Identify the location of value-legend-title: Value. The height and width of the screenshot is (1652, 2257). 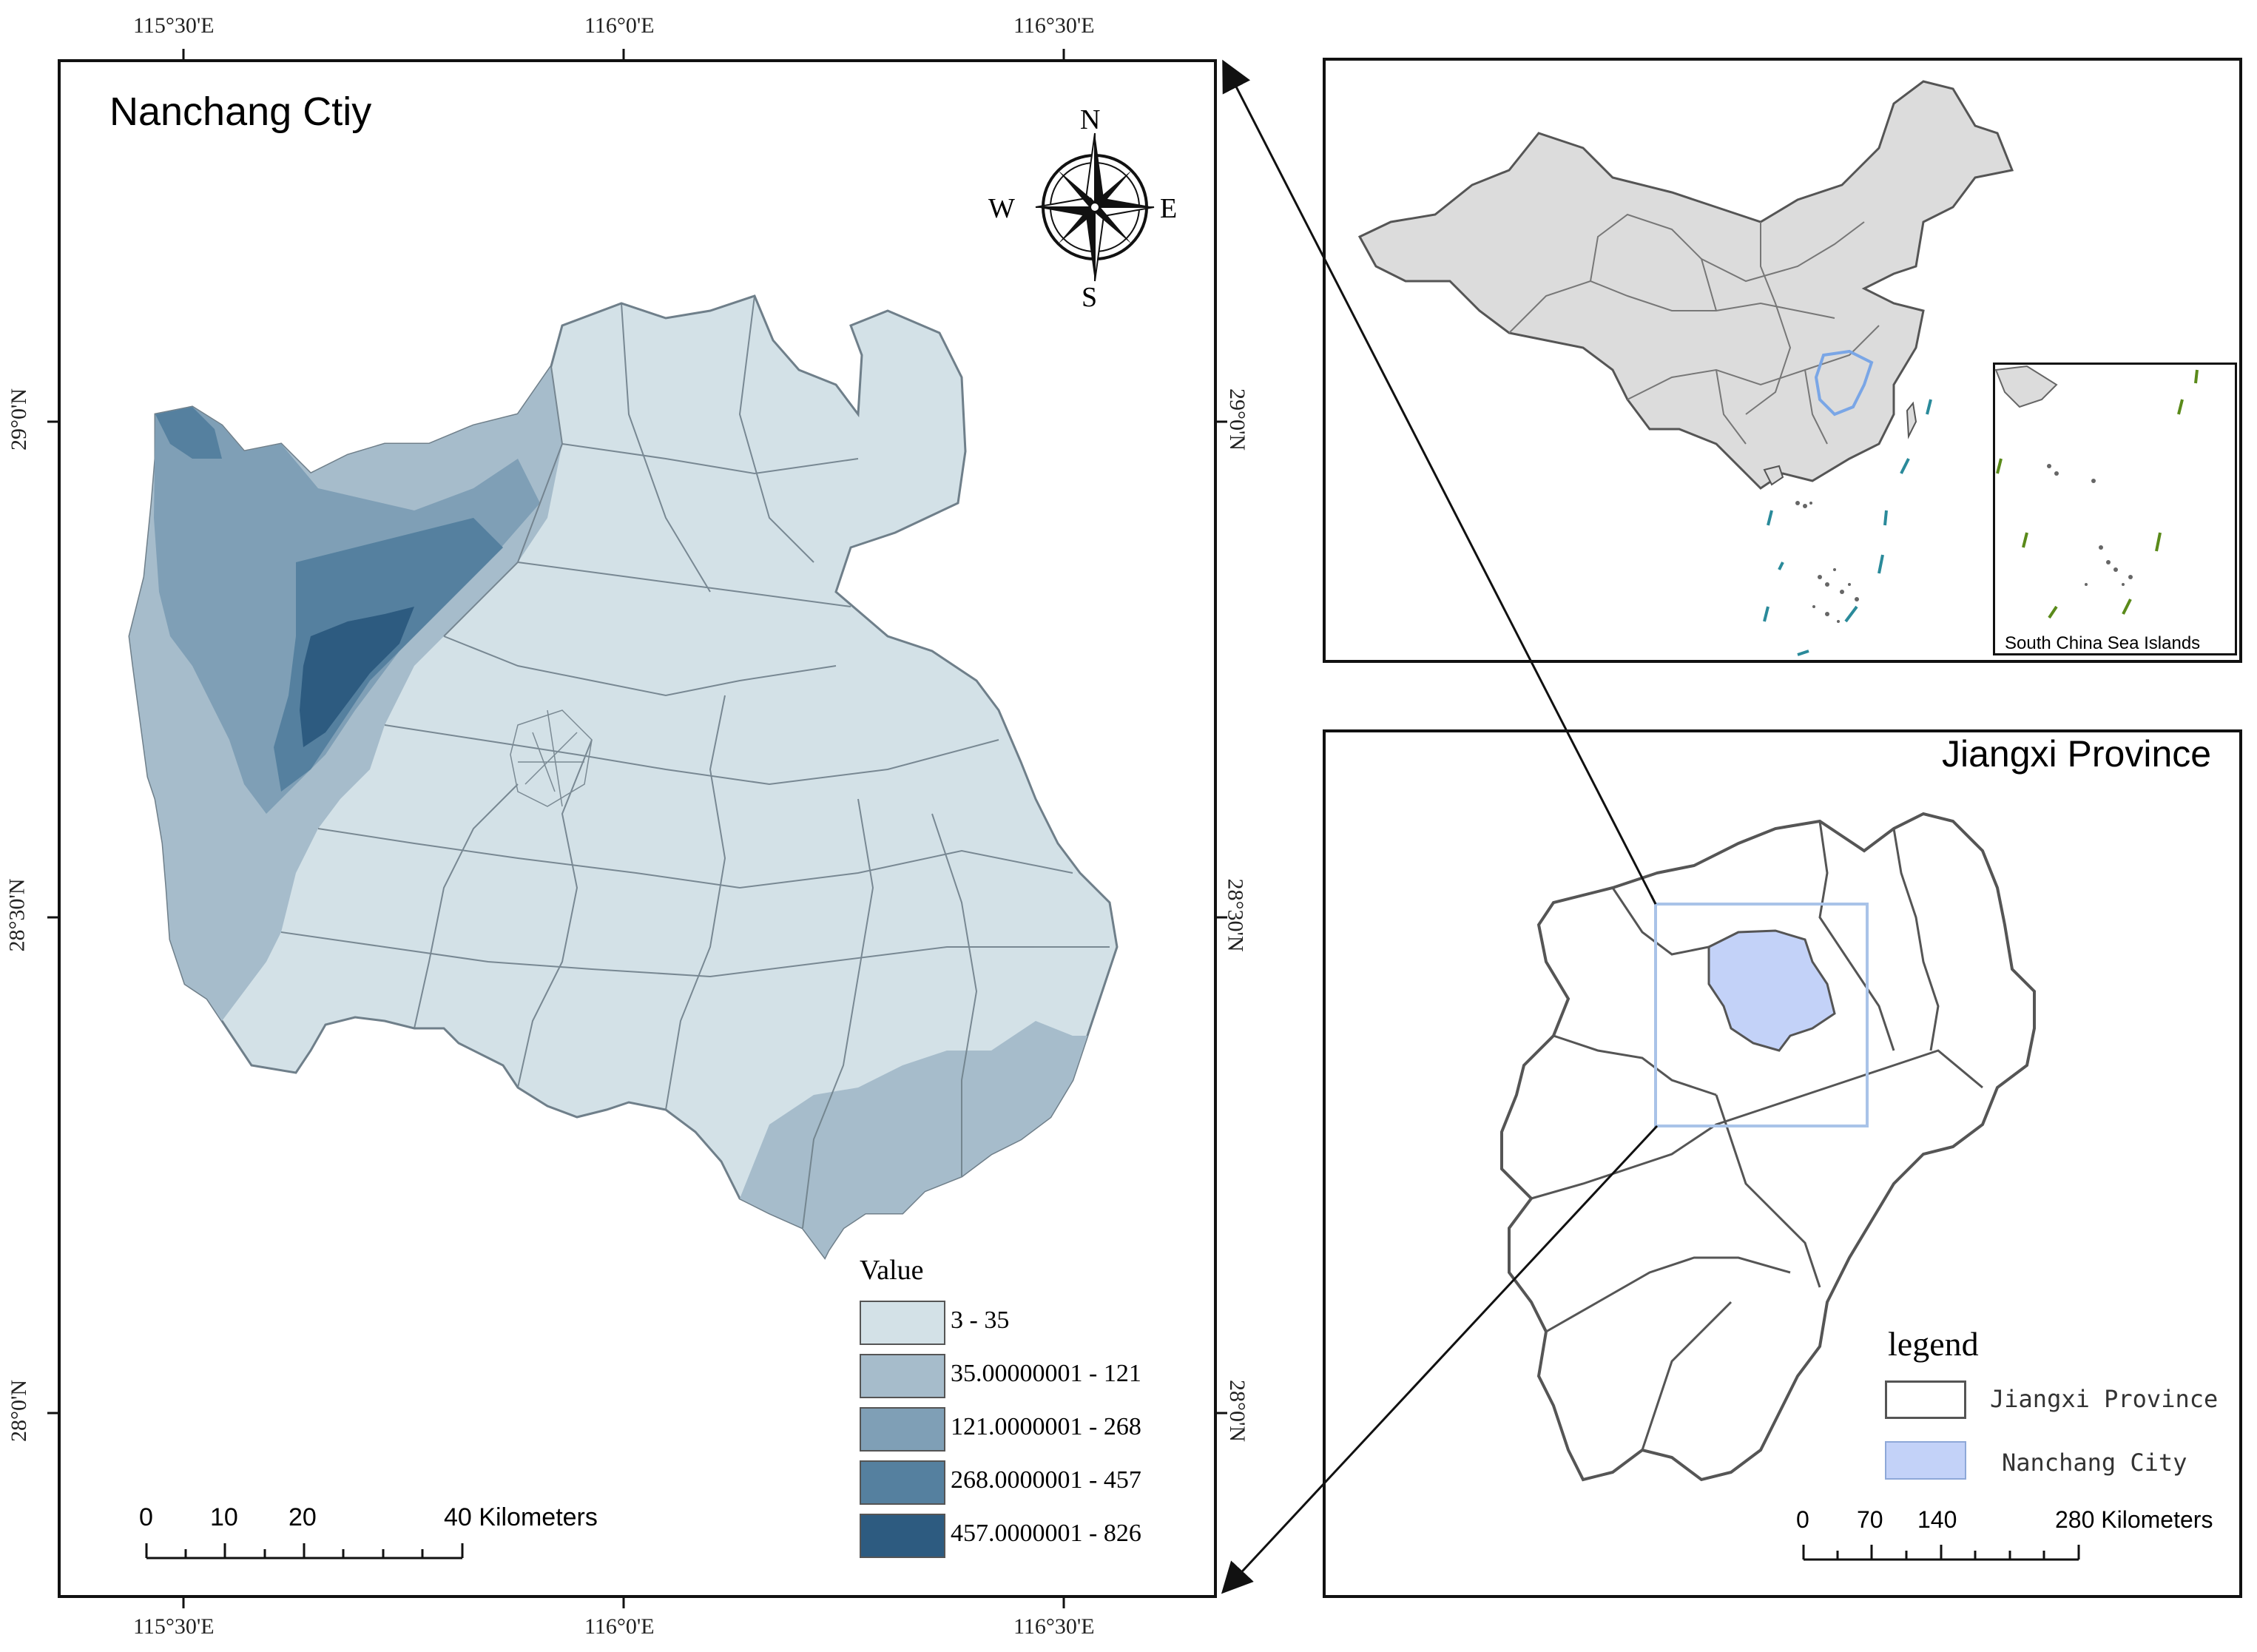
(892, 1270).